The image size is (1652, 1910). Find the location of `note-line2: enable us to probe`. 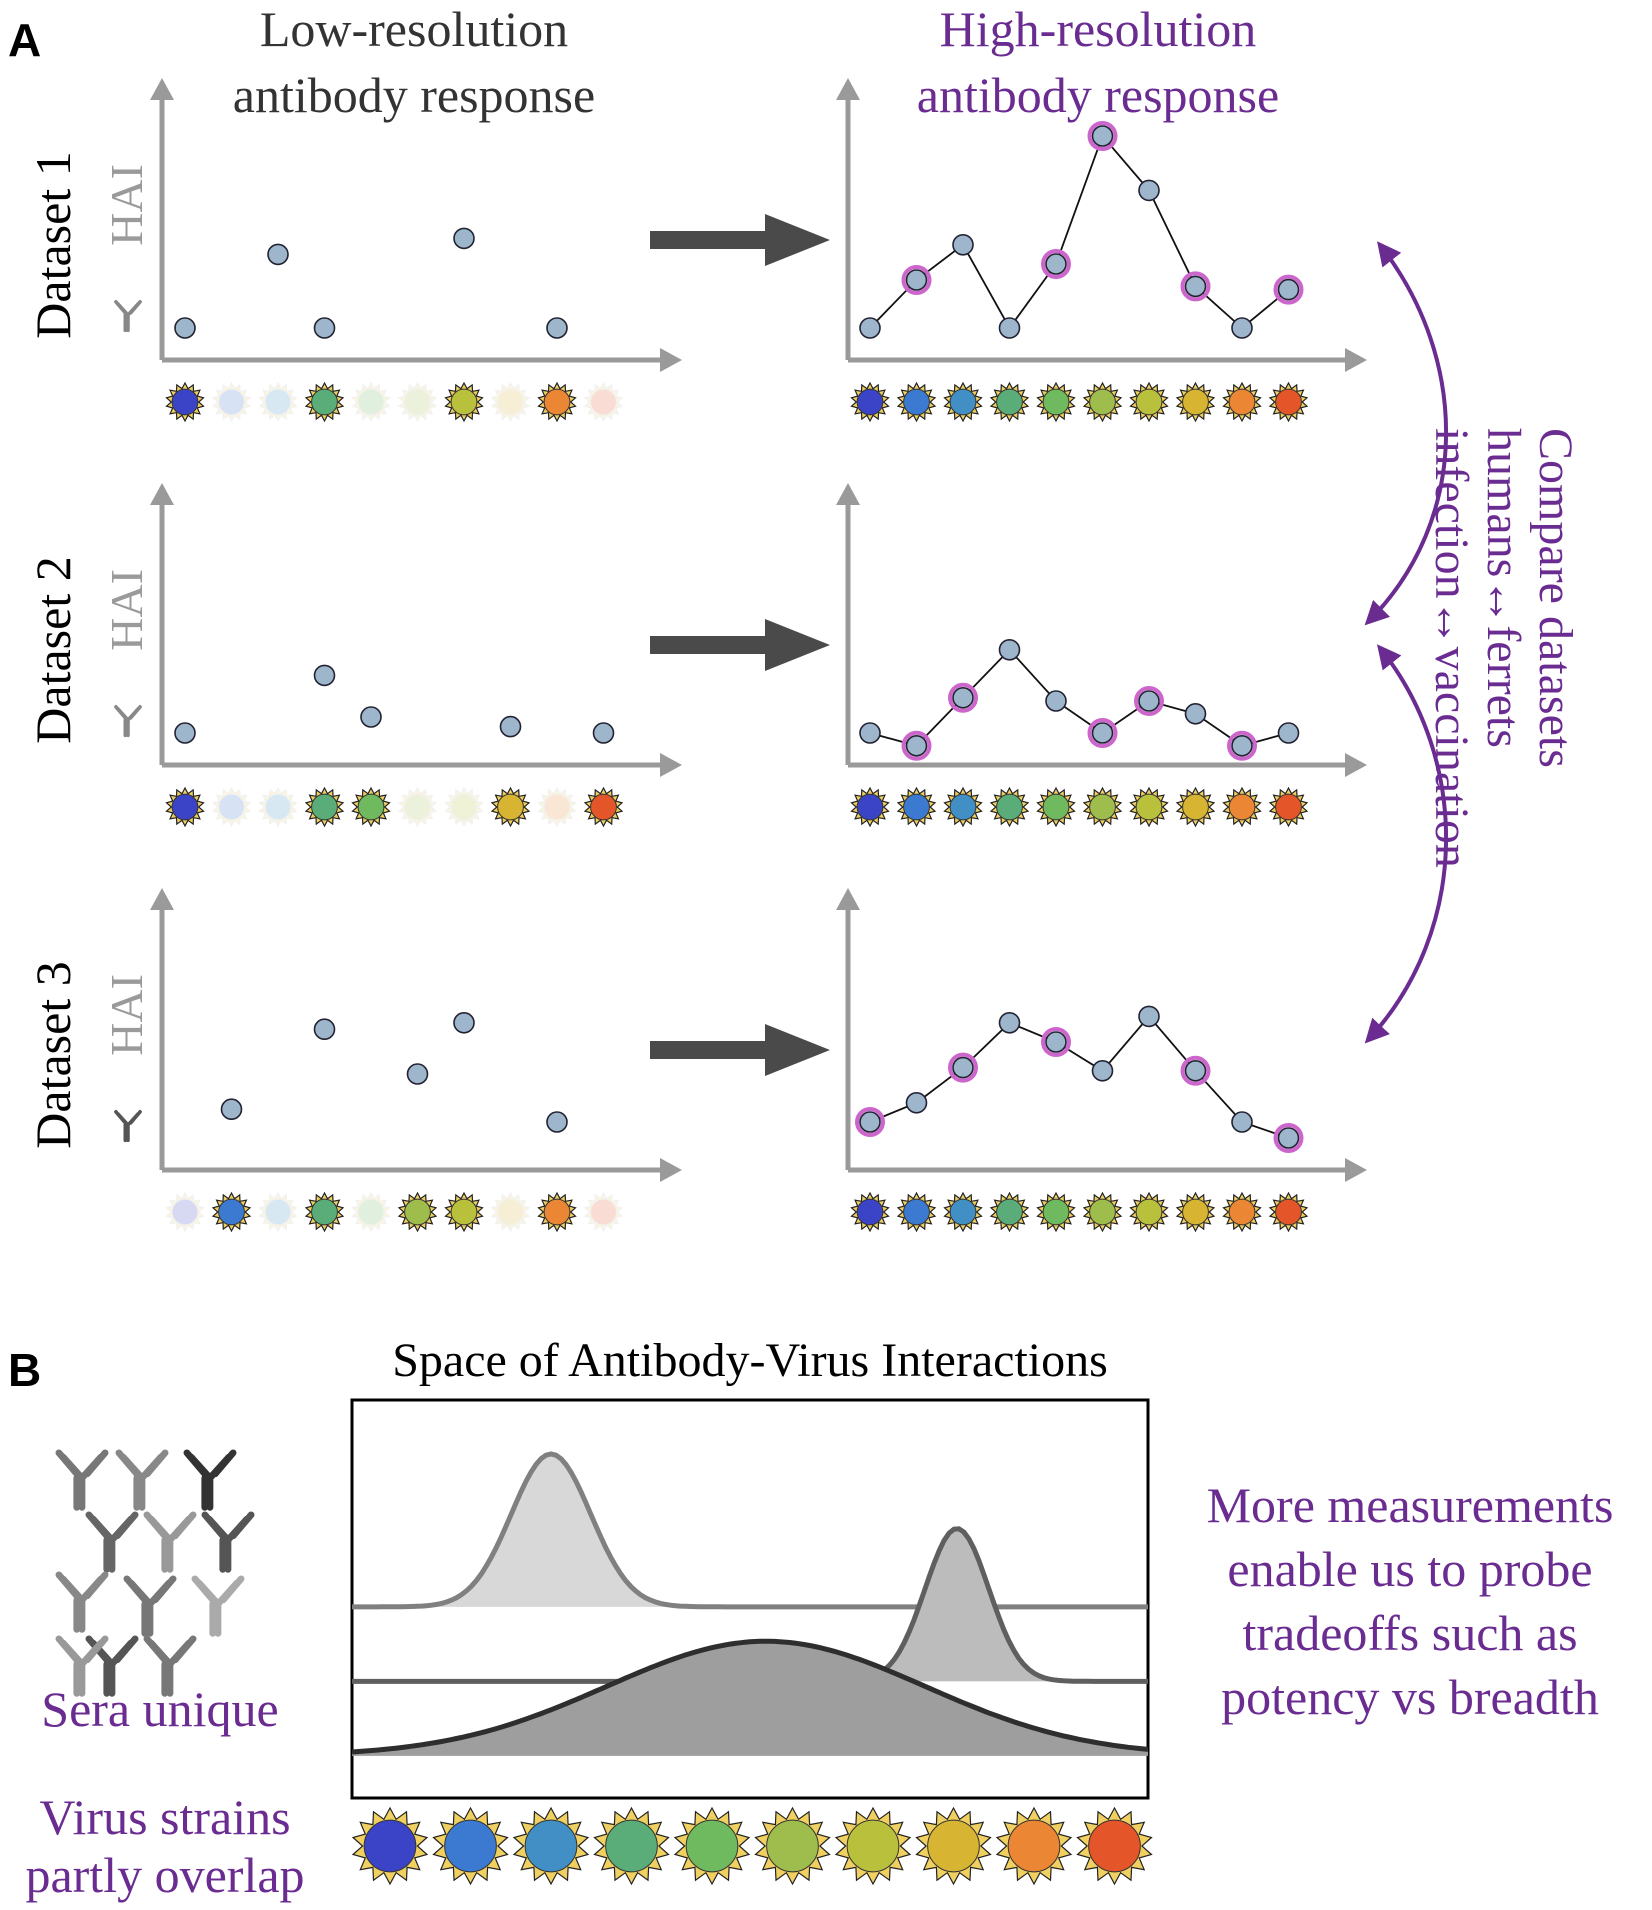

note-line2: enable us to probe is located at coordinates (1409, 1569).